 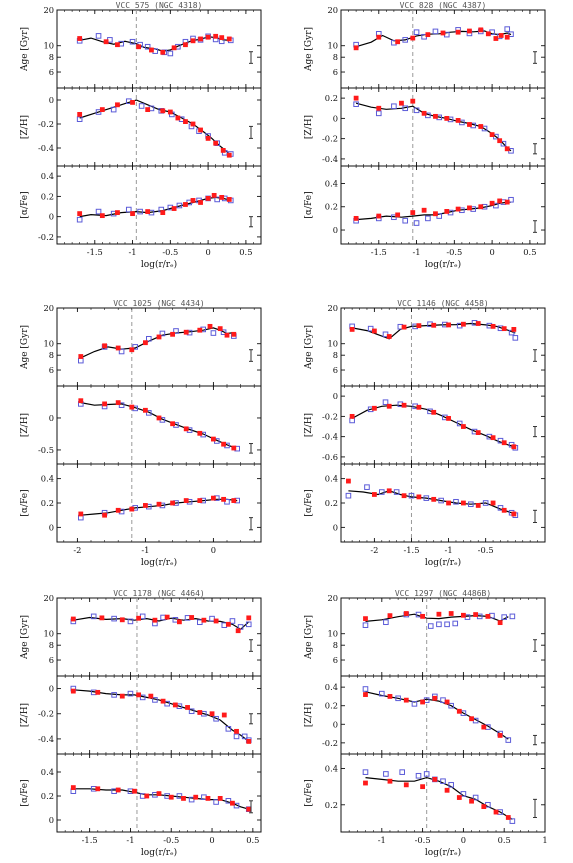 I want to click on model-line, so click(x=157, y=425).